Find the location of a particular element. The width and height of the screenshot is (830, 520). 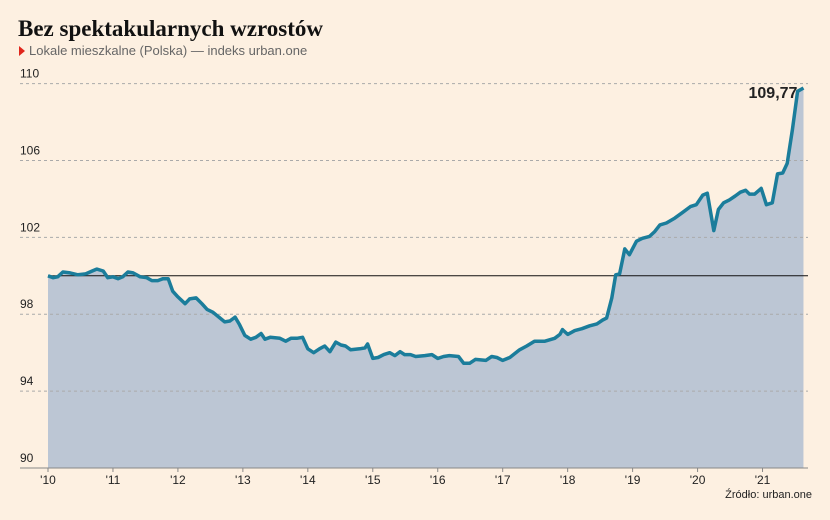

x-tick-label: '12 is located at coordinates (178, 480).